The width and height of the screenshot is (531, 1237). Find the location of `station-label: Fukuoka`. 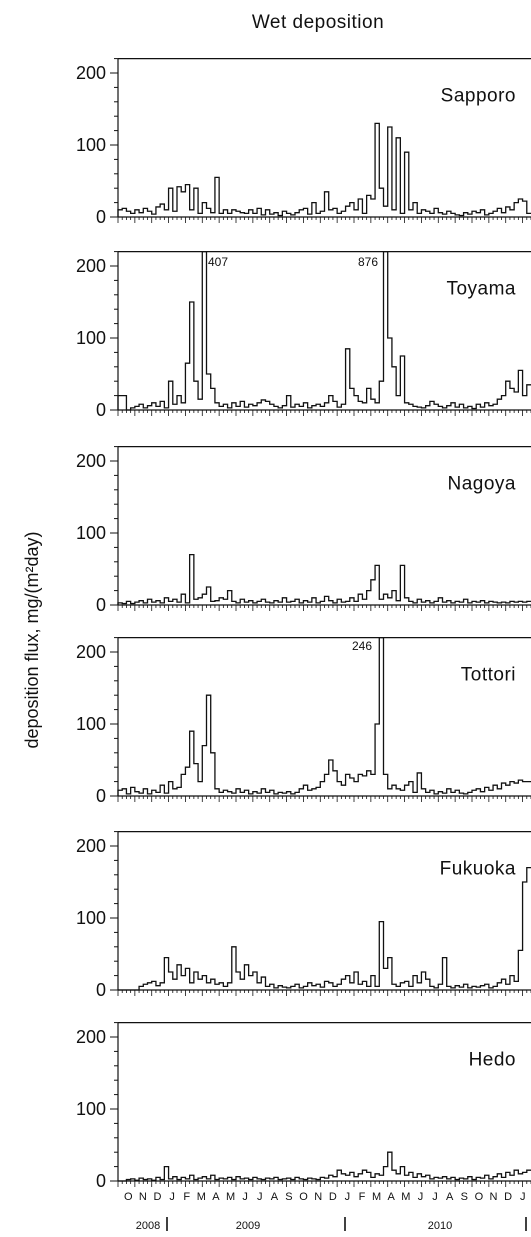

station-label: Fukuoka is located at coordinates (478, 869).